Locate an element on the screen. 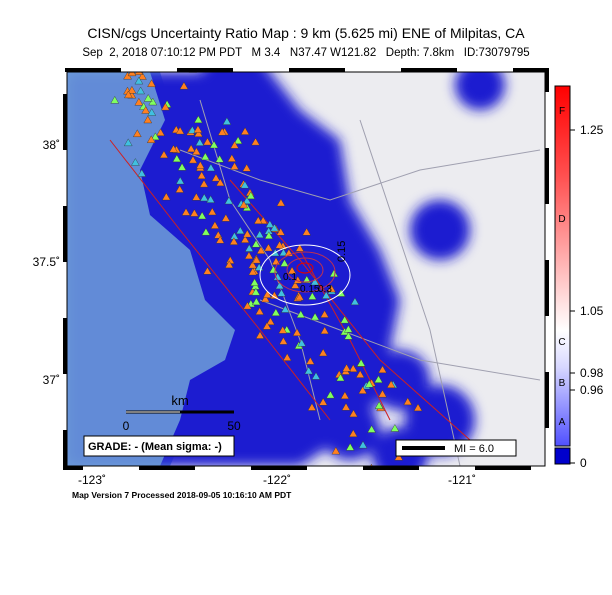 This screenshot has height=595, width=612. grade-letter: D is located at coordinates (561, 219).